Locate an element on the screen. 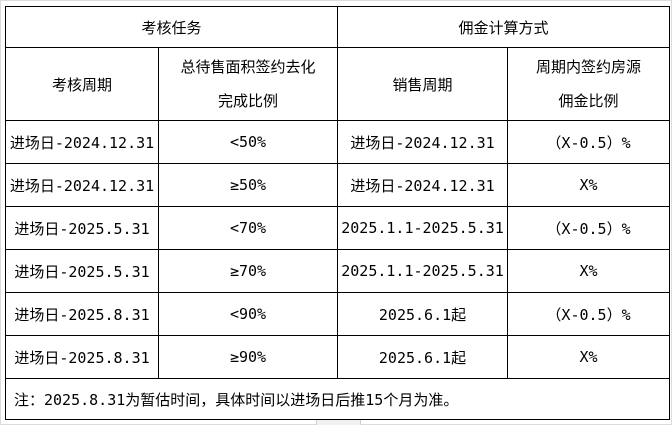  table-cell-completion-ratio: <50% is located at coordinates (248, 142).